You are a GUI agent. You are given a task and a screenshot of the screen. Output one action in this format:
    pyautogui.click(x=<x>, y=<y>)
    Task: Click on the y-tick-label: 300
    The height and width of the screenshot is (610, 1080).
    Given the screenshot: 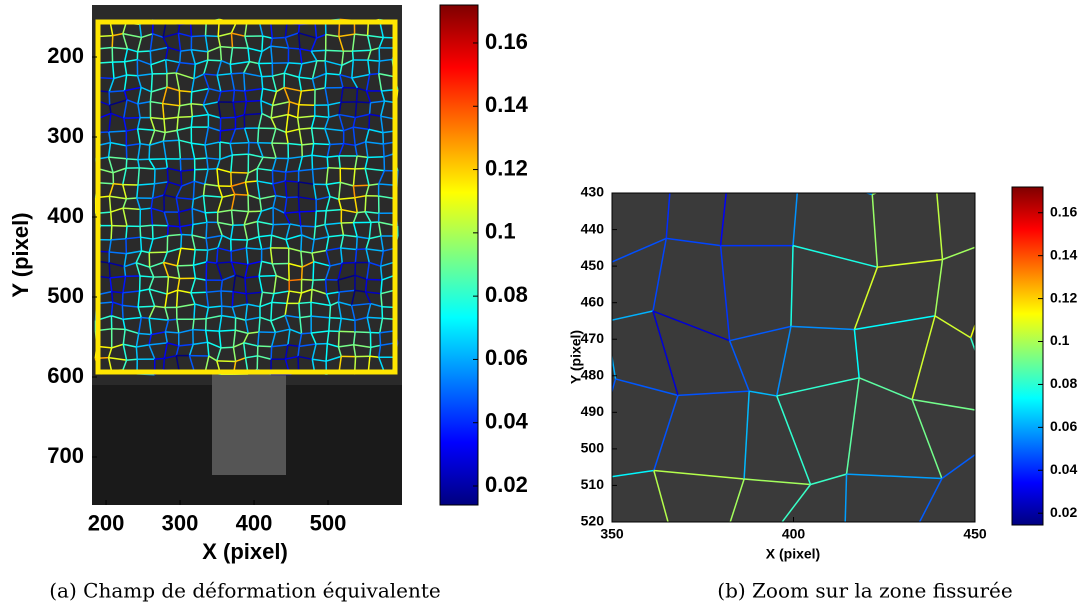 What is the action you would take?
    pyautogui.click(x=65, y=135)
    